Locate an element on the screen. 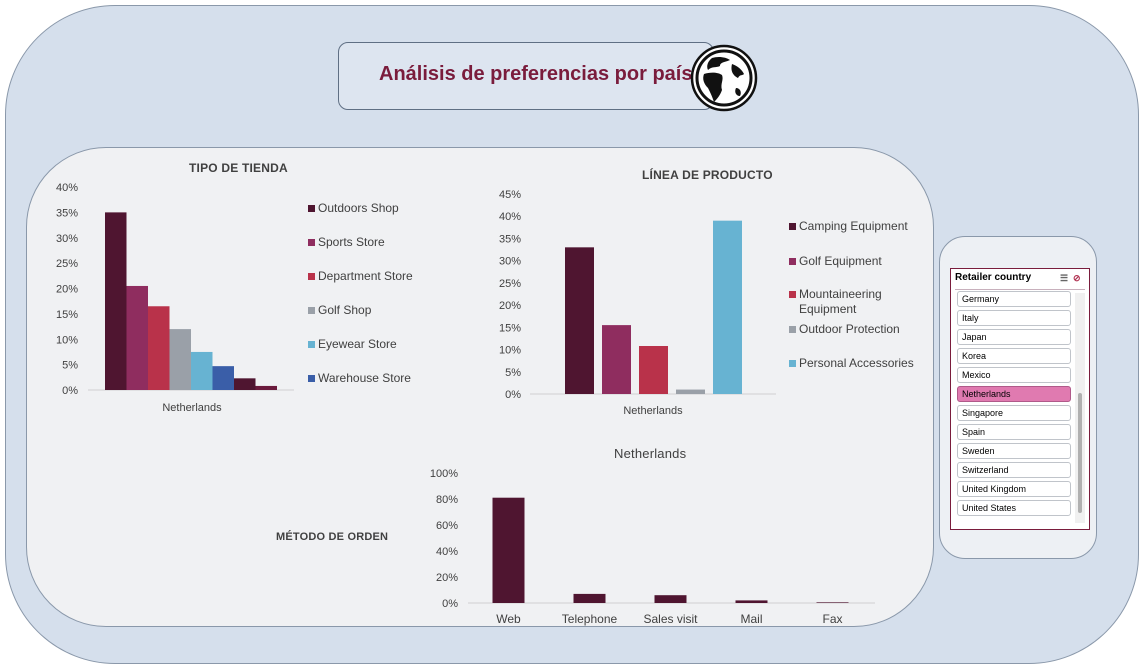 This screenshot has width=1142, height=670. title-box: Análisis de preferencias por país is located at coordinates (526, 76).